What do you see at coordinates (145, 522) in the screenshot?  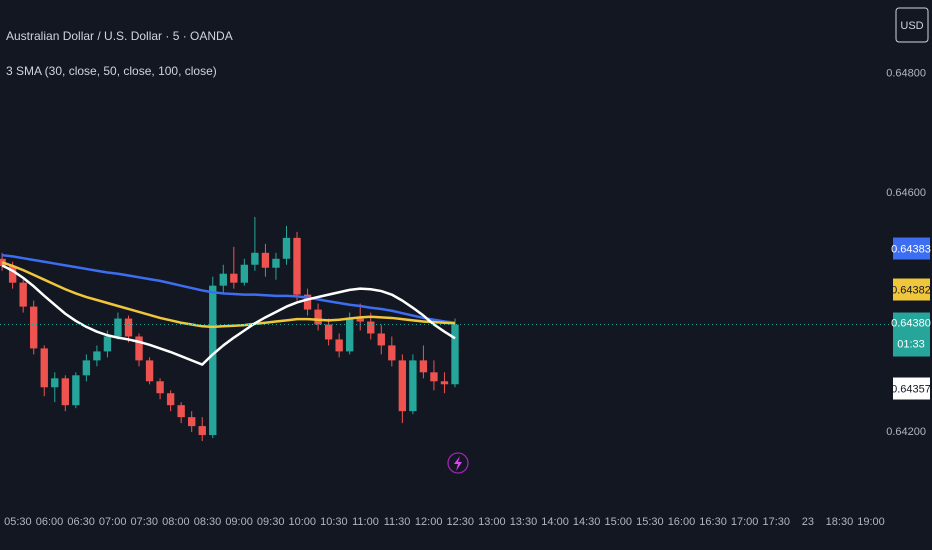 I see `x-tick-label: 07:30` at bounding box center [145, 522].